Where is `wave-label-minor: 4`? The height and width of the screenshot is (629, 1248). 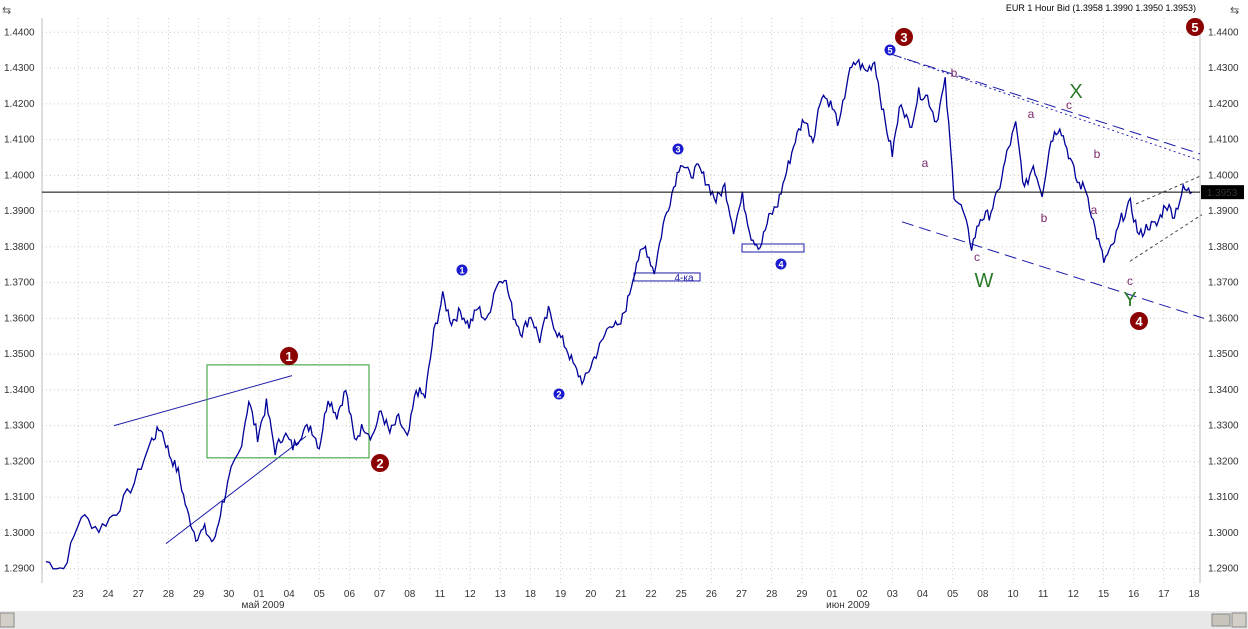
wave-label-minor: 4 is located at coordinates (780, 265).